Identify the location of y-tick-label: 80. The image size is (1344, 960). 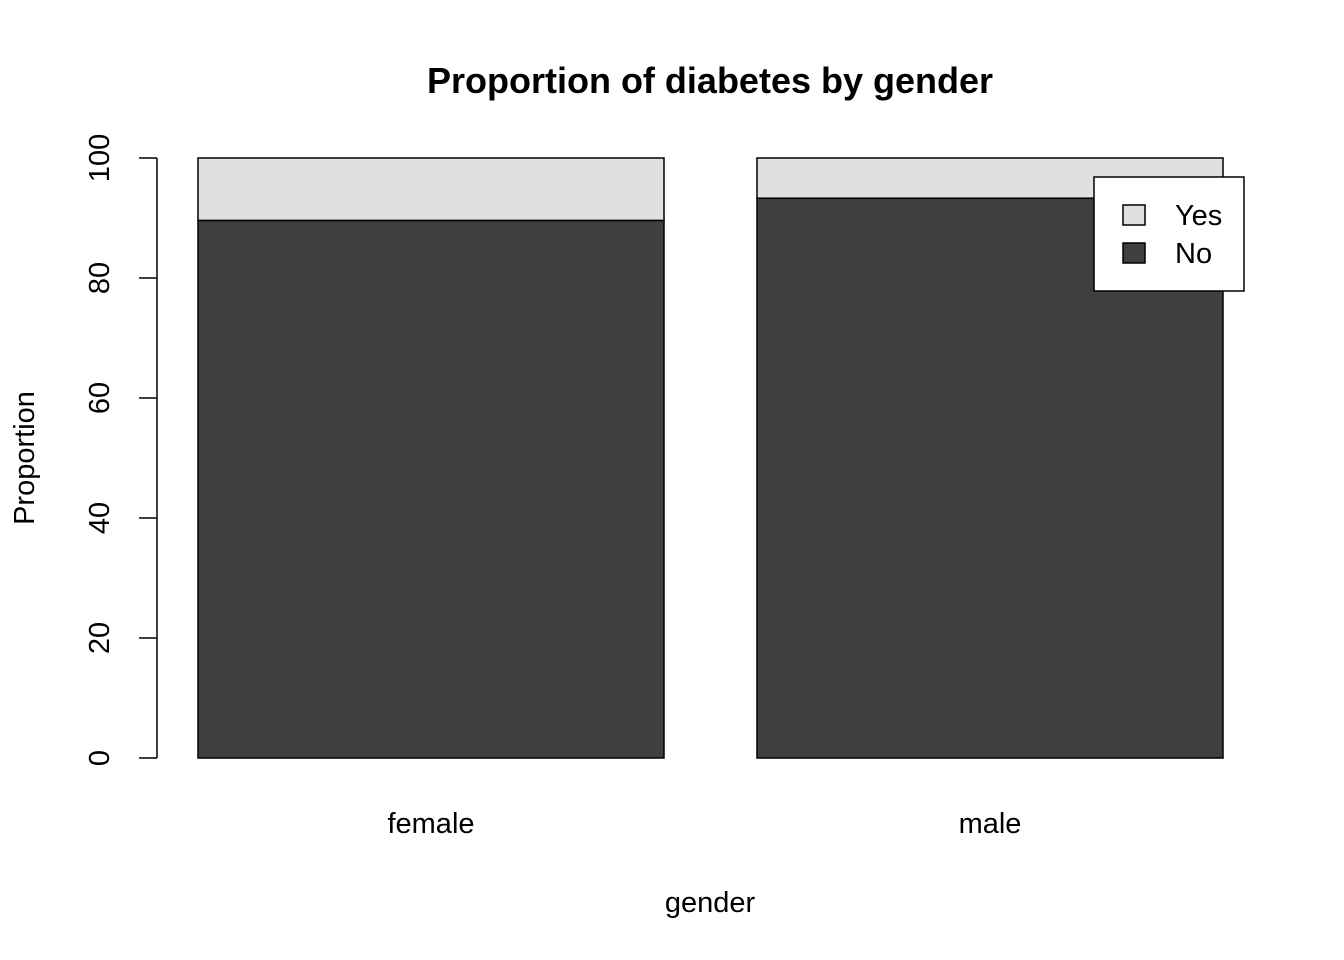
(100, 278).